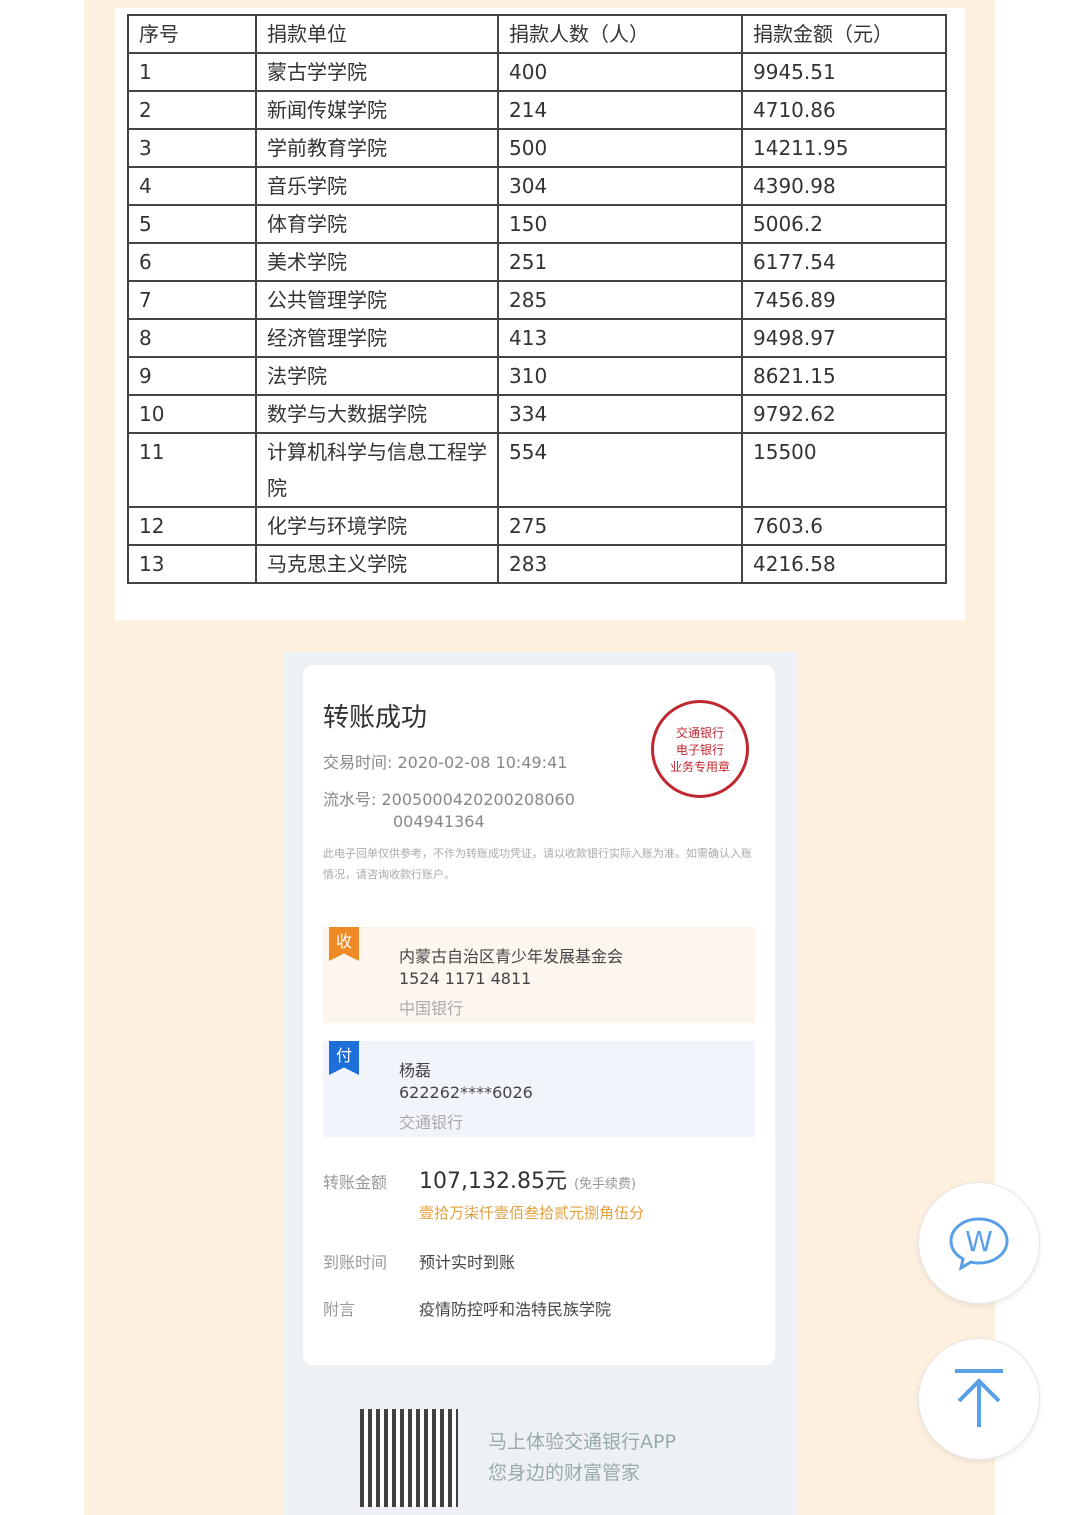 This screenshot has width=1080, height=1515. I want to click on wechat-share-button: W, so click(979, 1243).